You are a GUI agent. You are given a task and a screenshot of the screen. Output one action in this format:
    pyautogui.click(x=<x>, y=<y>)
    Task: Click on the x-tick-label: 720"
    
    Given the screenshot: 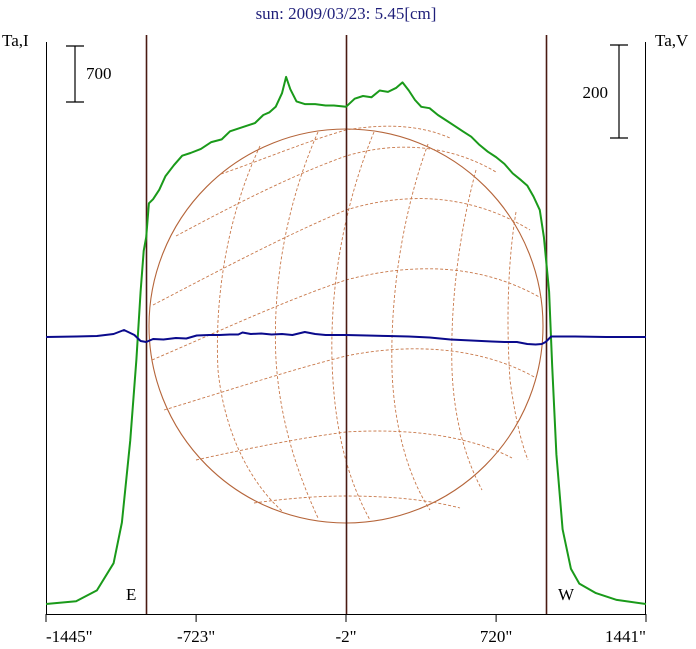 What is the action you would take?
    pyautogui.click(x=496, y=636)
    